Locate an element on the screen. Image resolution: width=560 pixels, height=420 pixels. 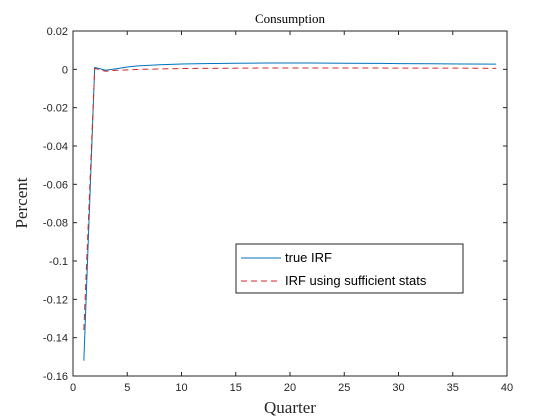
y-tick-label: 0.02 is located at coordinates (57, 32).